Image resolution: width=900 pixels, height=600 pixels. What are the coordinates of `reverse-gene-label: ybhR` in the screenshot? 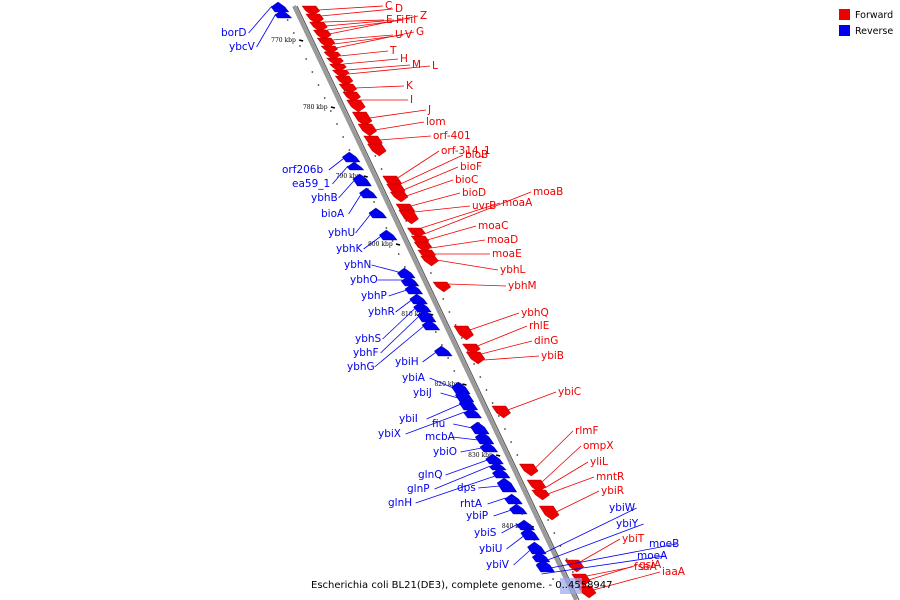 It's located at (381, 312).